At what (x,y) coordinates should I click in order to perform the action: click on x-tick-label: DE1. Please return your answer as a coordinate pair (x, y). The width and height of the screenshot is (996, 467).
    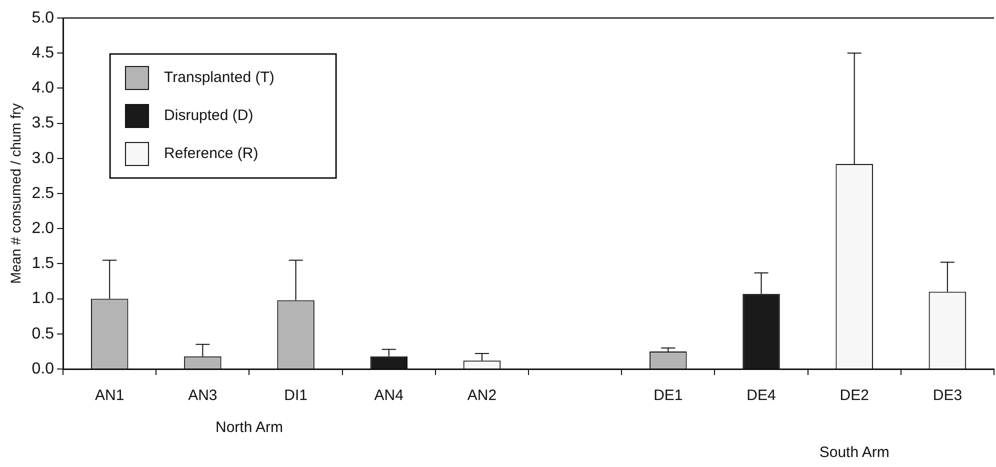
    Looking at the image, I should click on (668, 395).